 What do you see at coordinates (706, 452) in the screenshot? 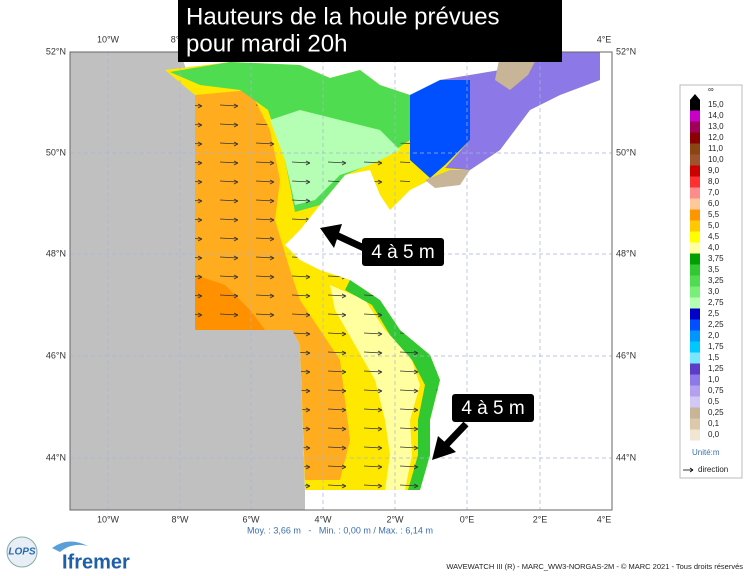
I see `legend-unit: Unité:m` at bounding box center [706, 452].